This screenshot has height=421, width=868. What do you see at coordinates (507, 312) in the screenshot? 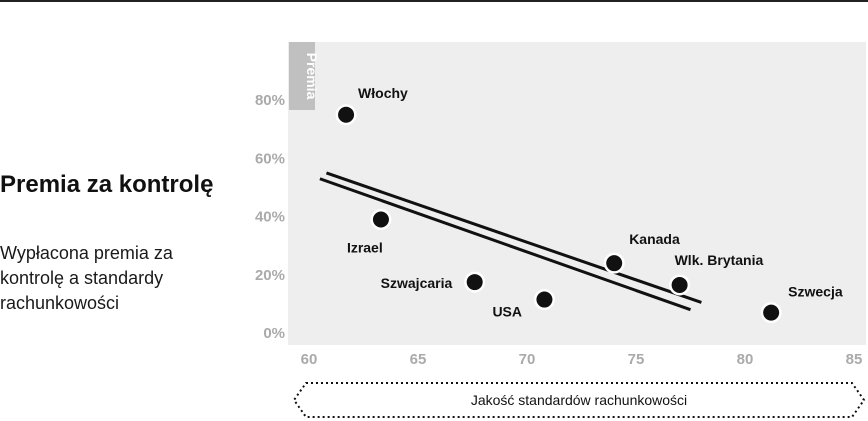
I see `point-label: USA` at bounding box center [507, 312].